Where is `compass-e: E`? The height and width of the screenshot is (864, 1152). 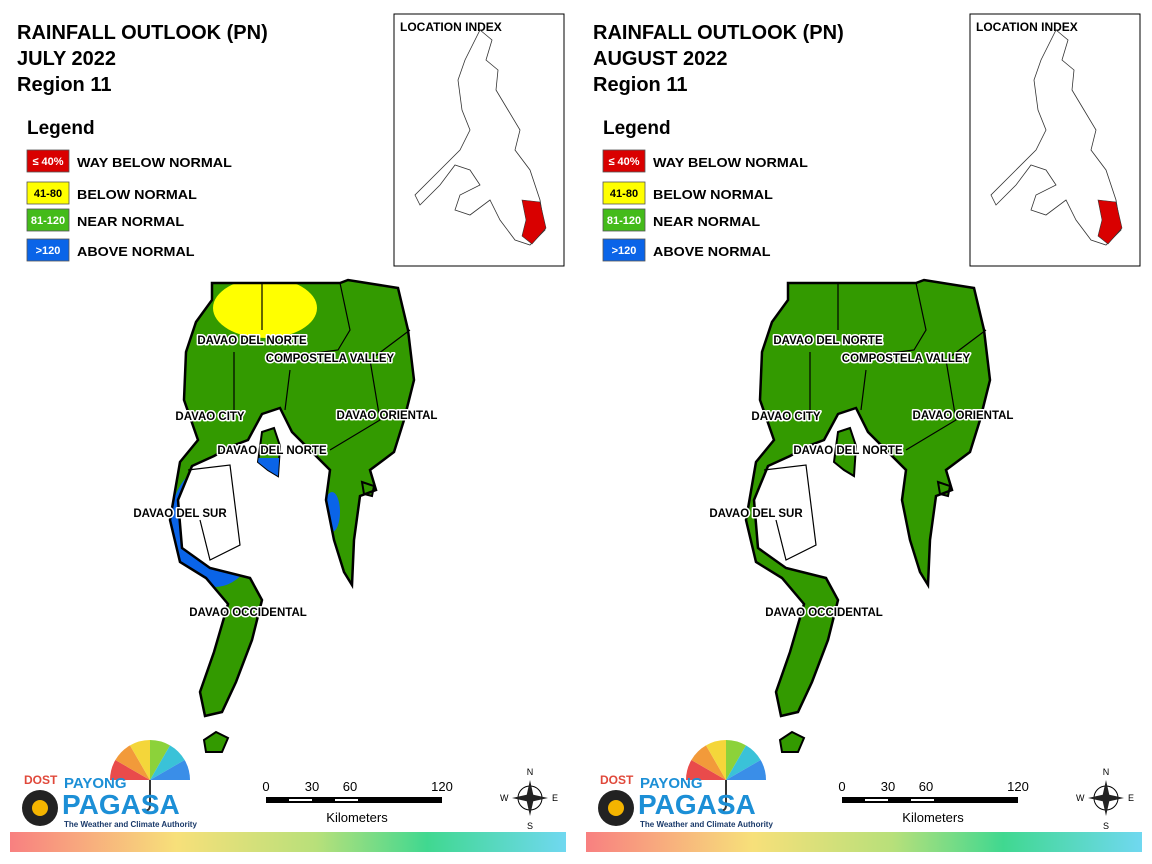
compass-e: E is located at coordinates (1131, 798).